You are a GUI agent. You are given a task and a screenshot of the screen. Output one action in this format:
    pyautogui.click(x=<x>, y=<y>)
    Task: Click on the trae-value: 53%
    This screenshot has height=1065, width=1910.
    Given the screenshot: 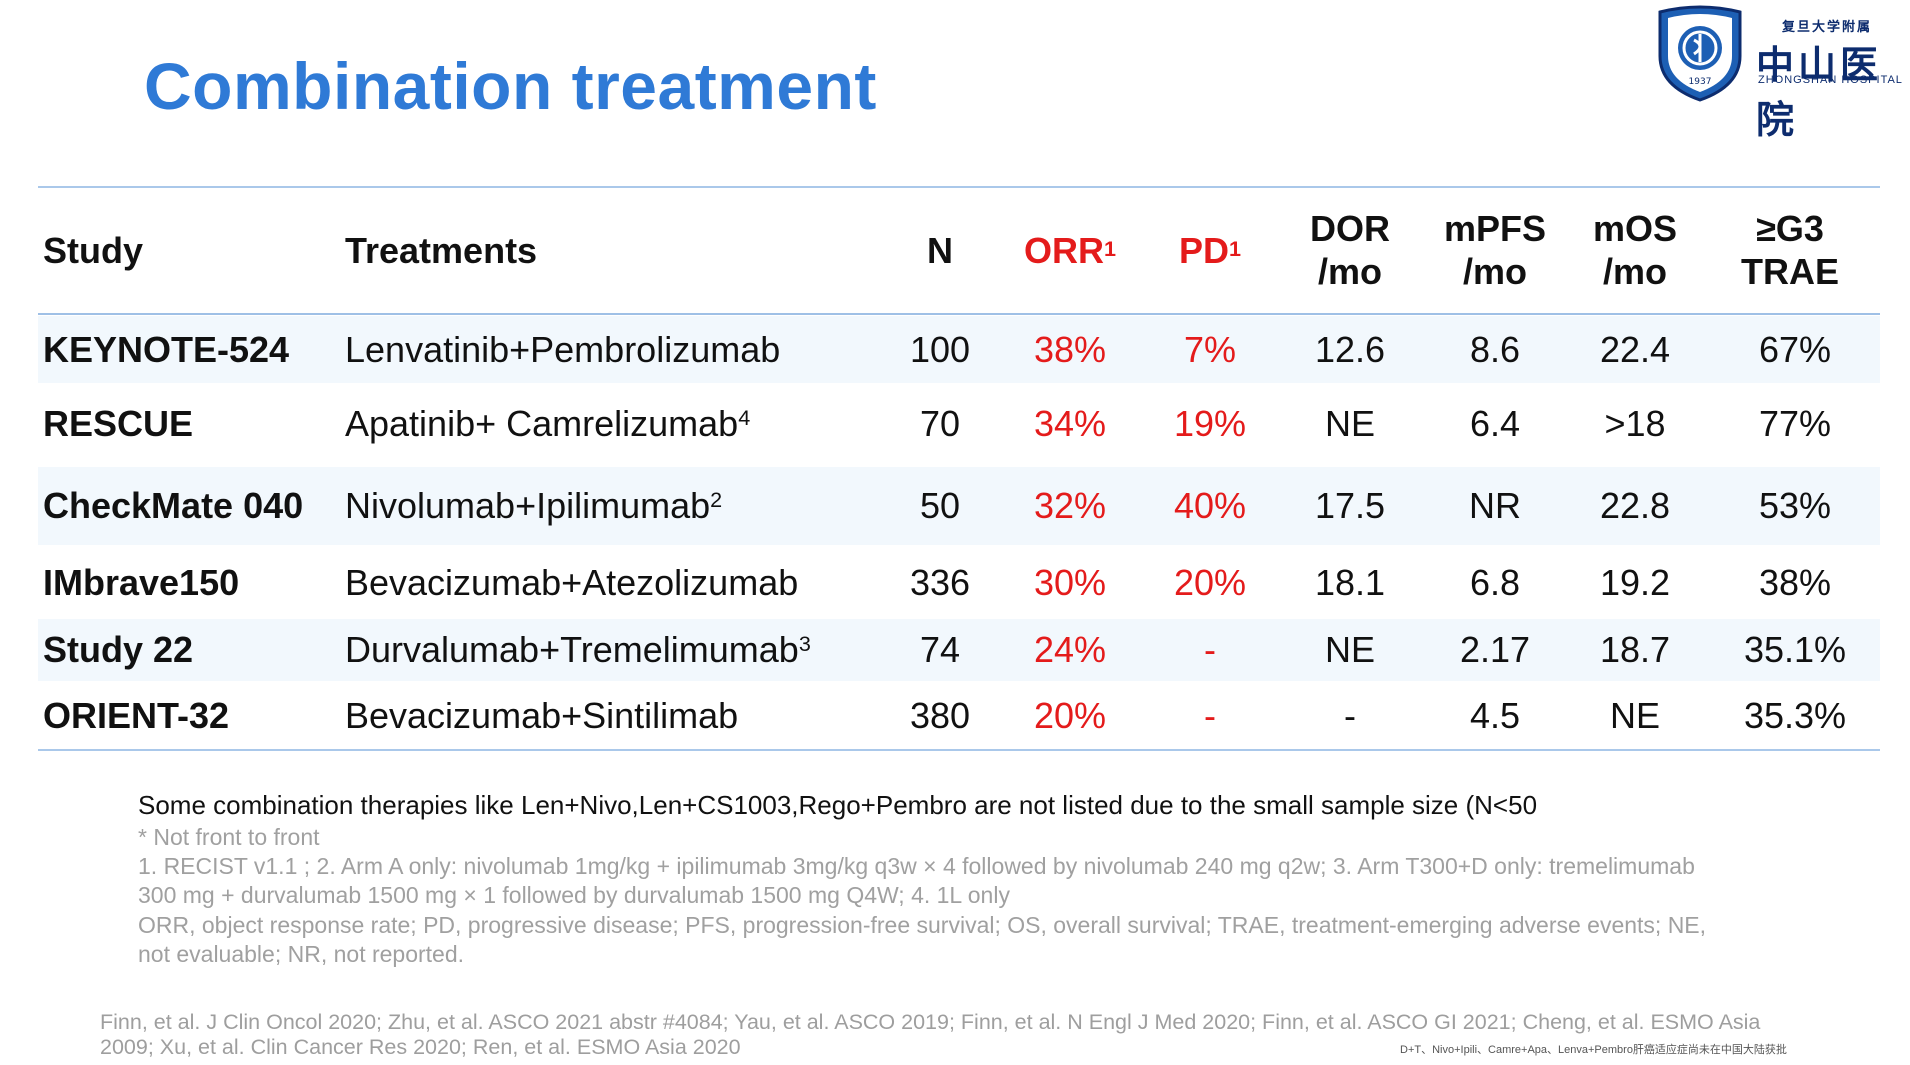 What is the action you would take?
    pyautogui.click(x=1795, y=505)
    